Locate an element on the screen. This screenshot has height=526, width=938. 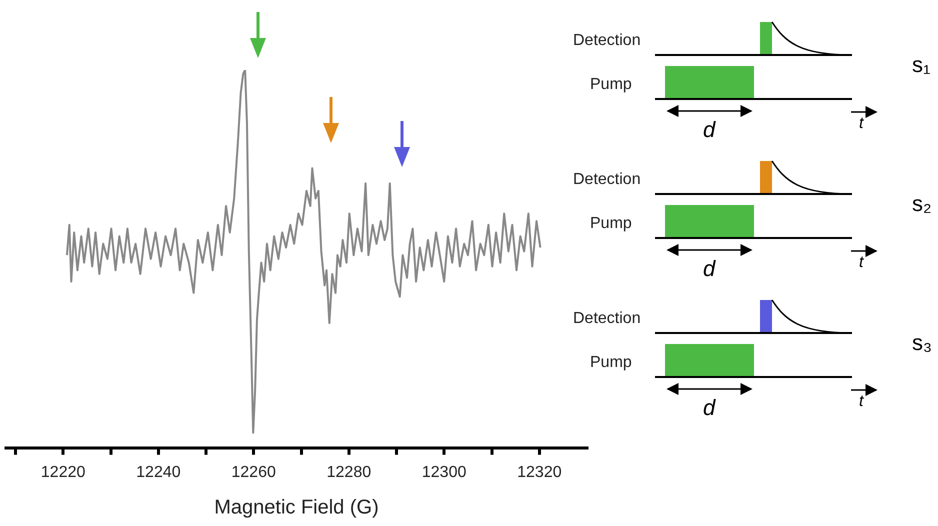
x-axis-title: Magnetic Field (G) is located at coordinates (296, 507).